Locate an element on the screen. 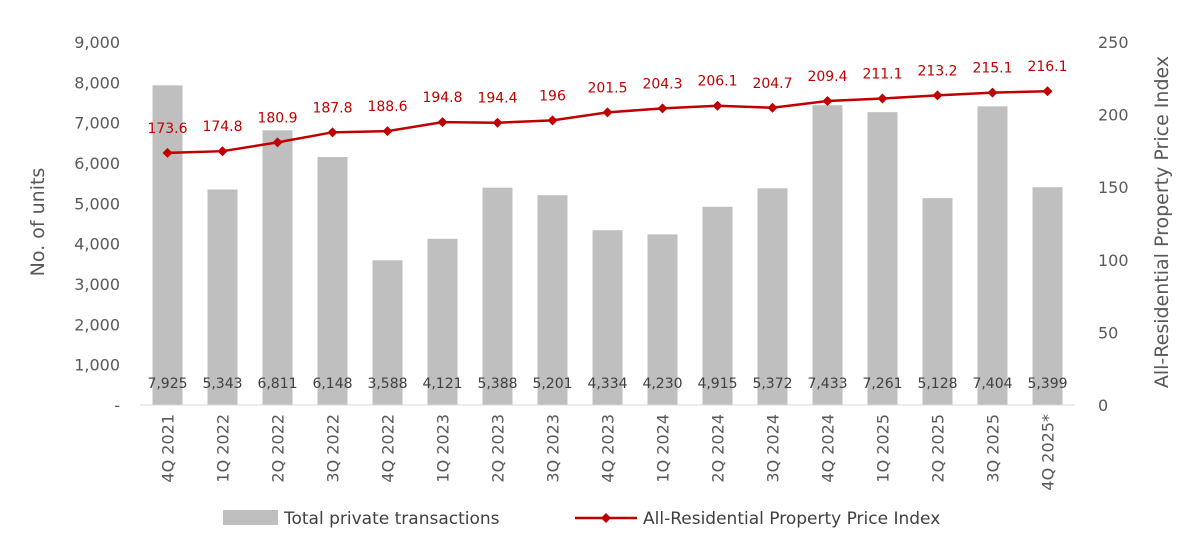 The height and width of the screenshot is (549, 1200). bar-data-label: 6,148 is located at coordinates (332, 384).